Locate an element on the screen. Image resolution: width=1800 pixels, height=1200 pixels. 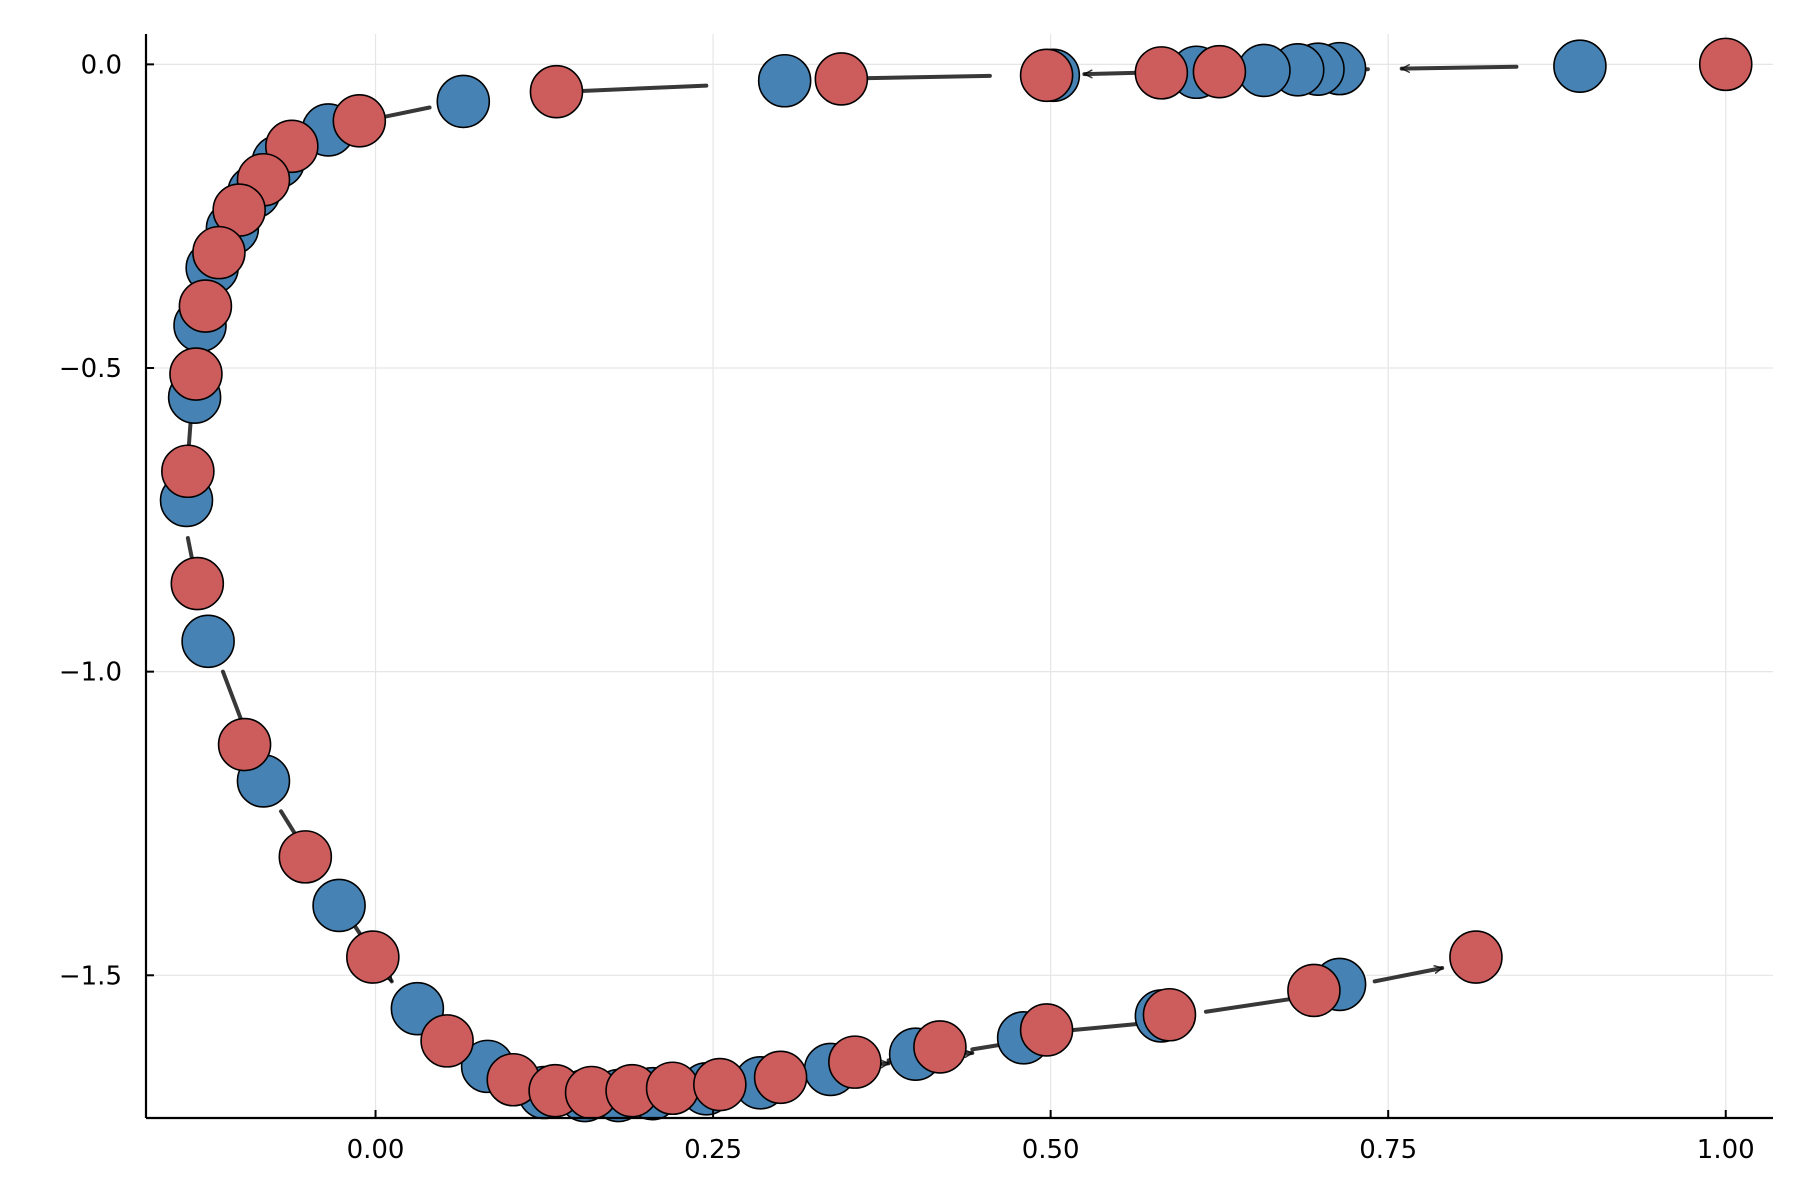
x-tick-label: 0.75 is located at coordinates (1388, 1150).